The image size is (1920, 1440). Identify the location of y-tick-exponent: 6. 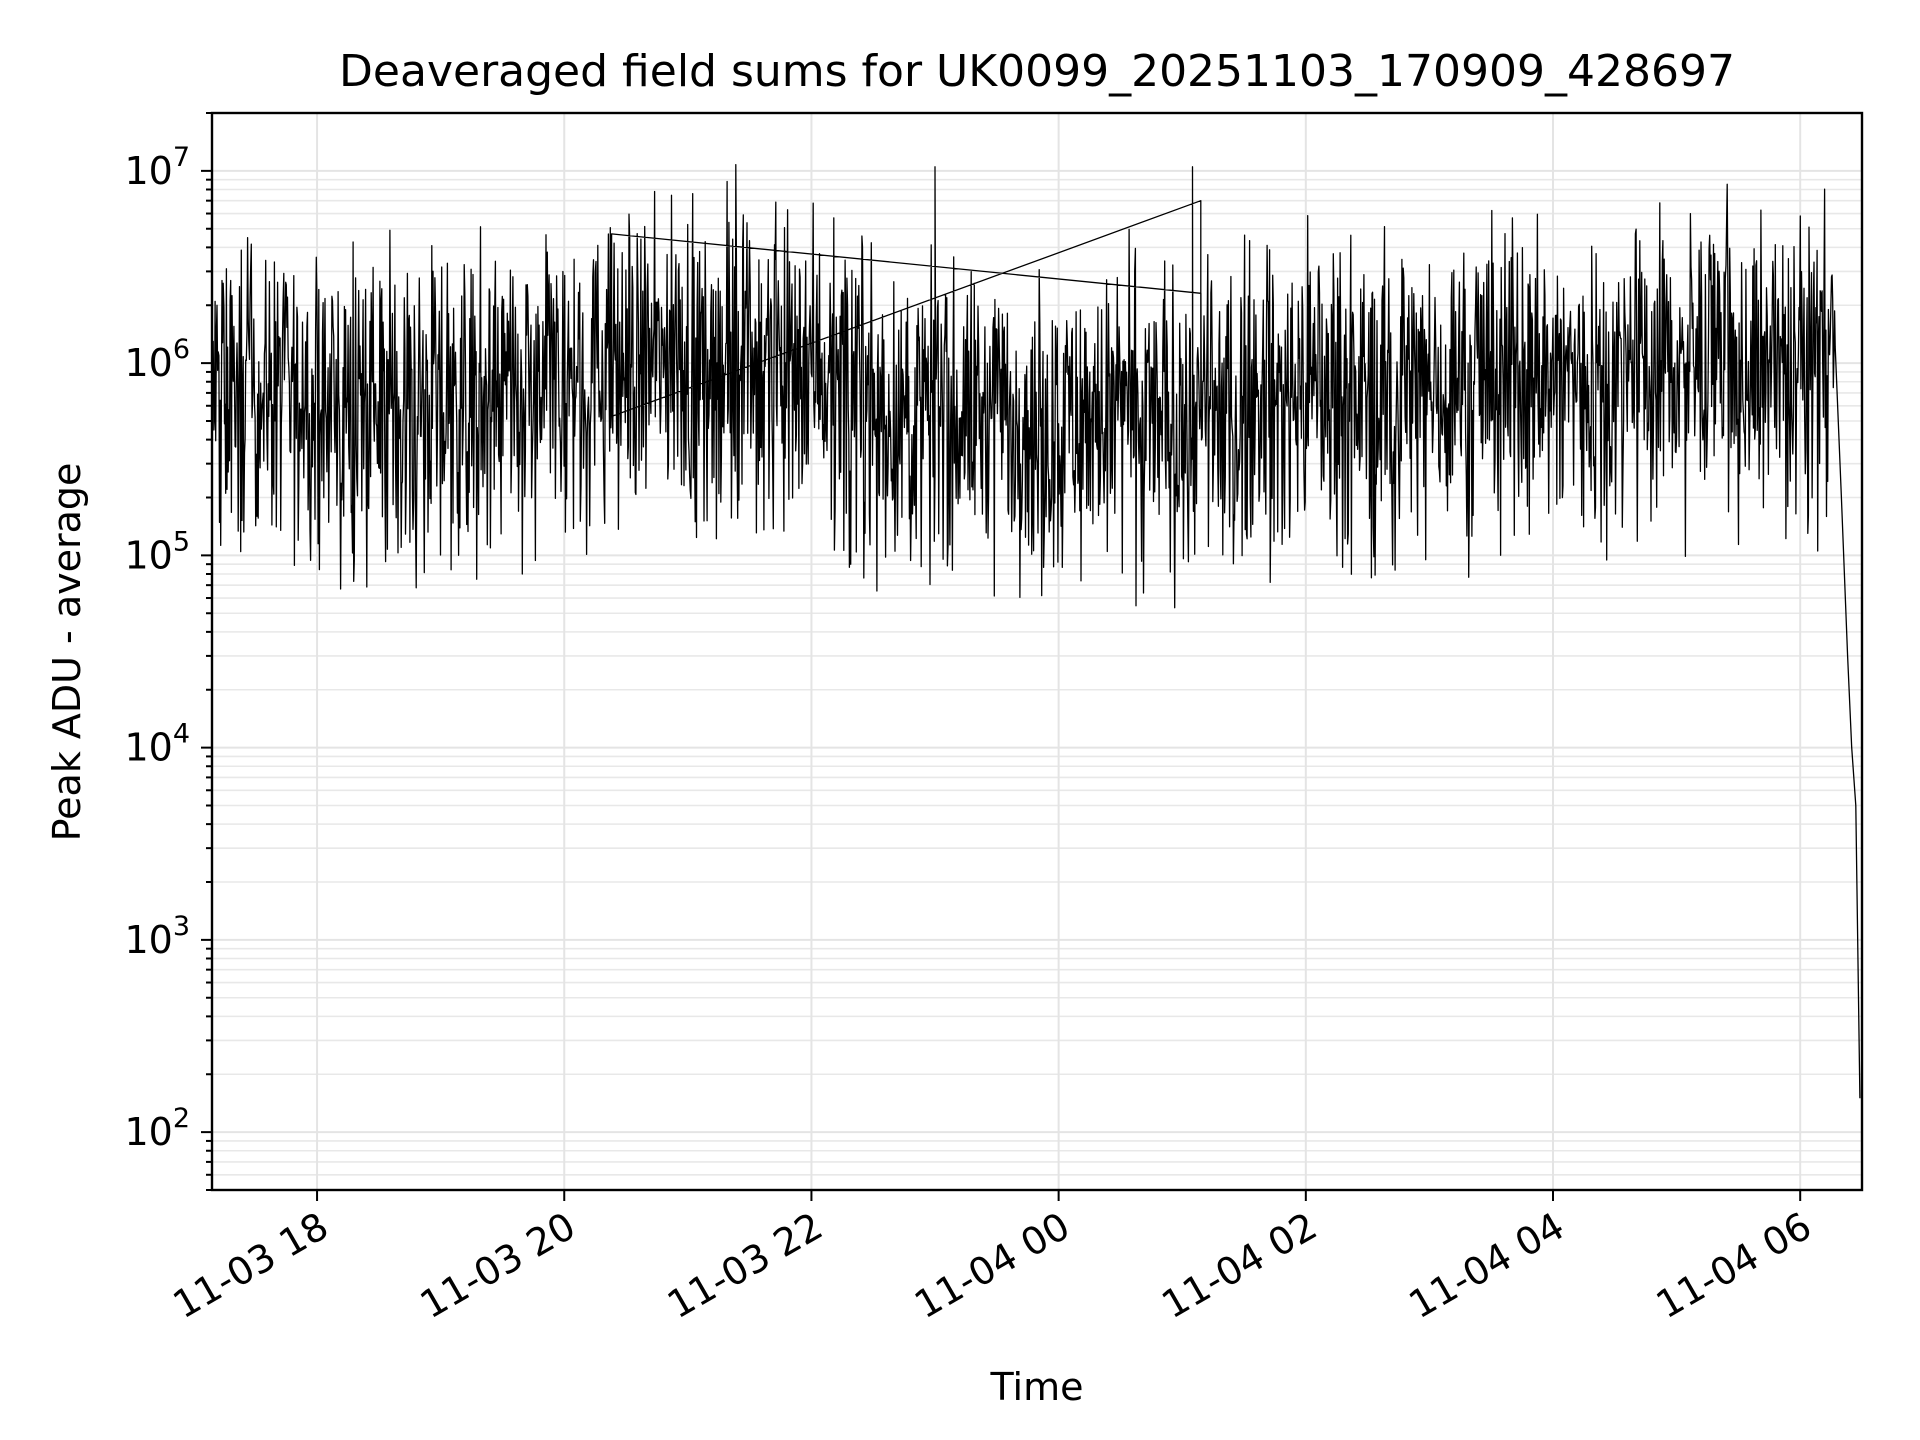
(181, 349).